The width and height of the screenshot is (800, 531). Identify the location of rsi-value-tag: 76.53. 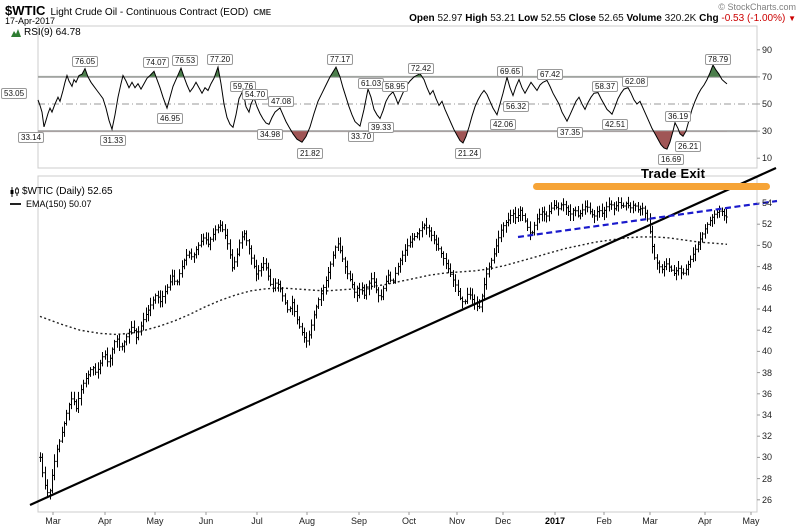
(185, 60).